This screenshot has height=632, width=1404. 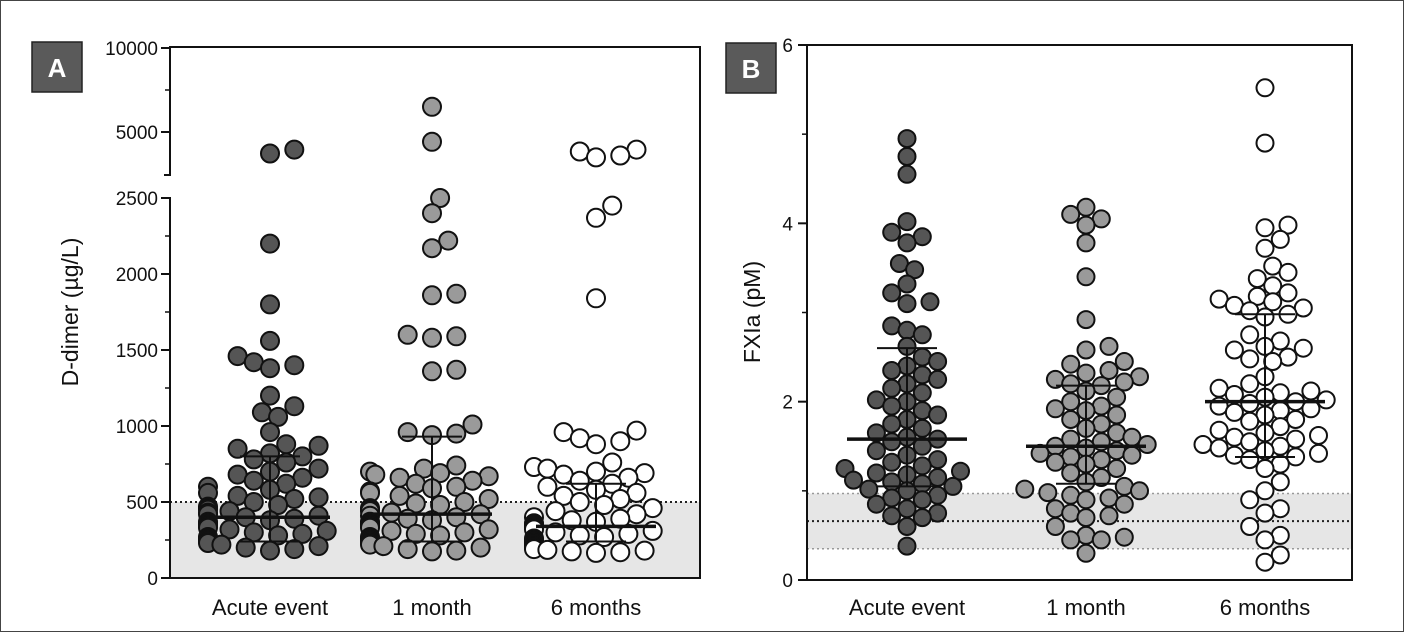 I want to click on panel-a-y-tick-label: 2000, so click(x=137, y=275).